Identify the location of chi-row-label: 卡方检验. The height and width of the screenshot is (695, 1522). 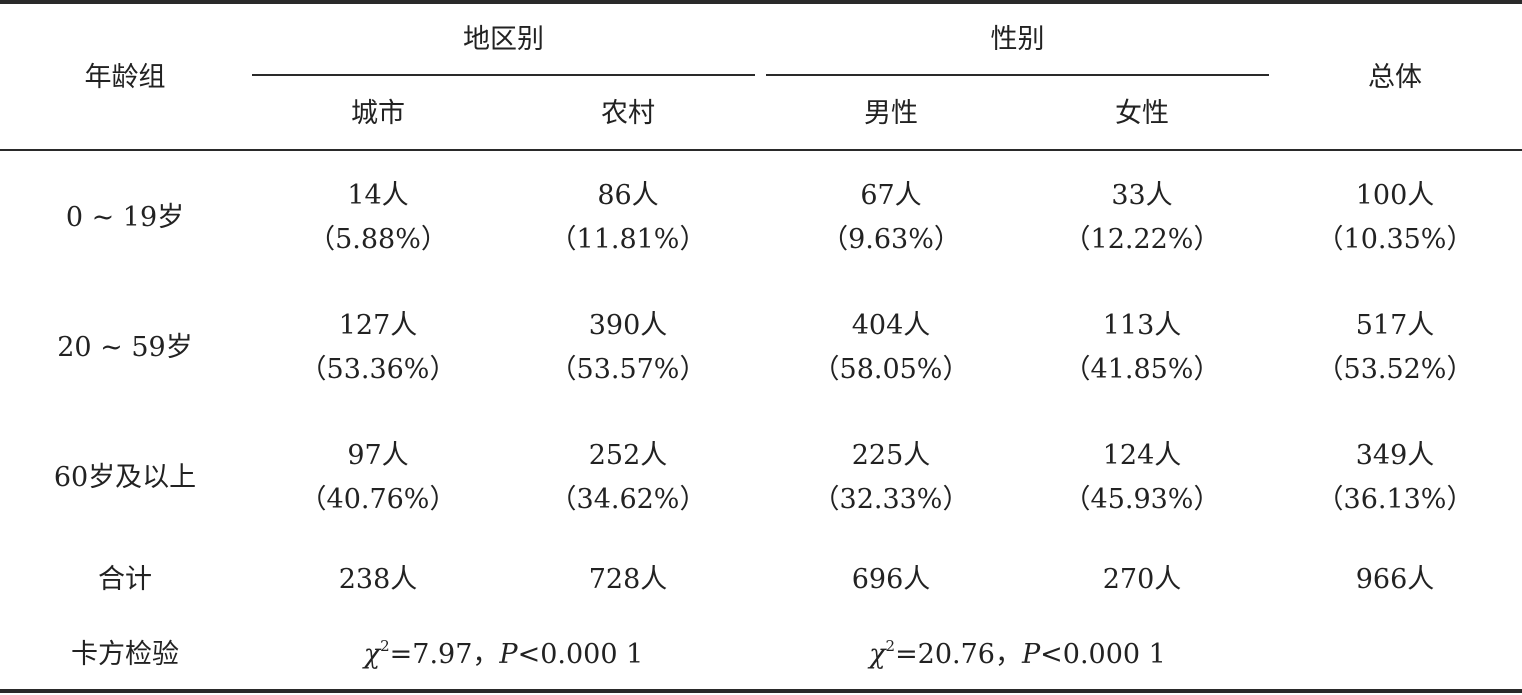
(125, 654).